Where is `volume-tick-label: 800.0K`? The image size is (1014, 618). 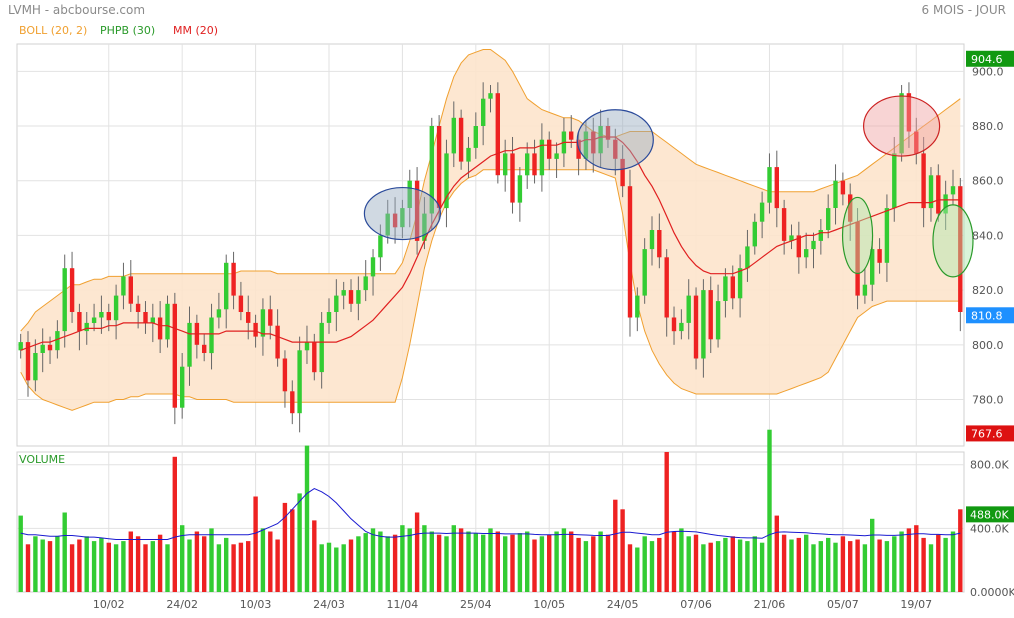
volume-tick-label: 800.0K is located at coordinates (989, 465).